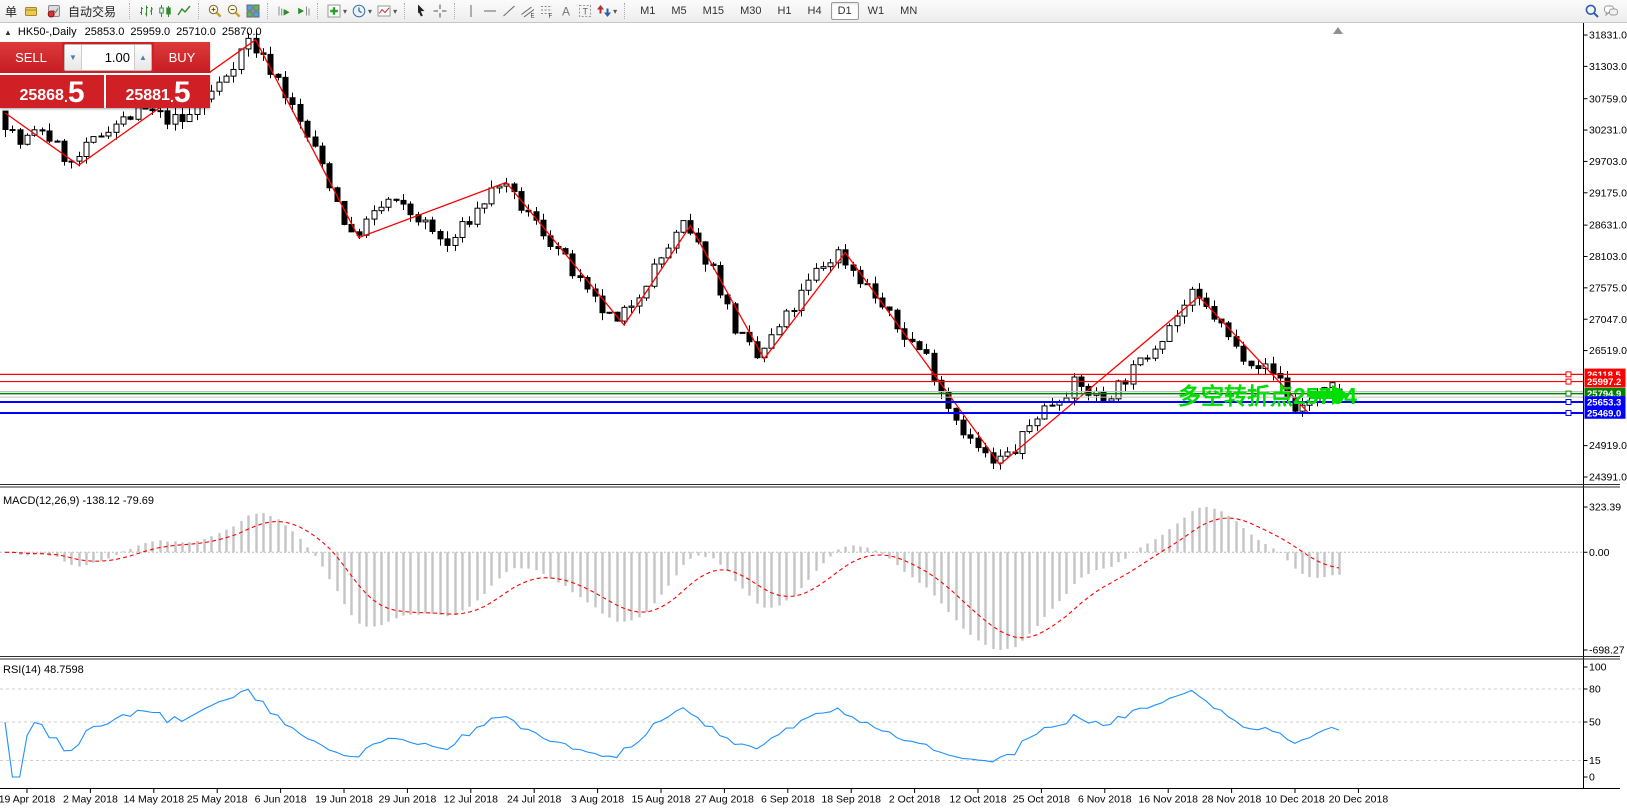 The width and height of the screenshot is (1627, 810). I want to click on svg-text: T, so click(585, 12).